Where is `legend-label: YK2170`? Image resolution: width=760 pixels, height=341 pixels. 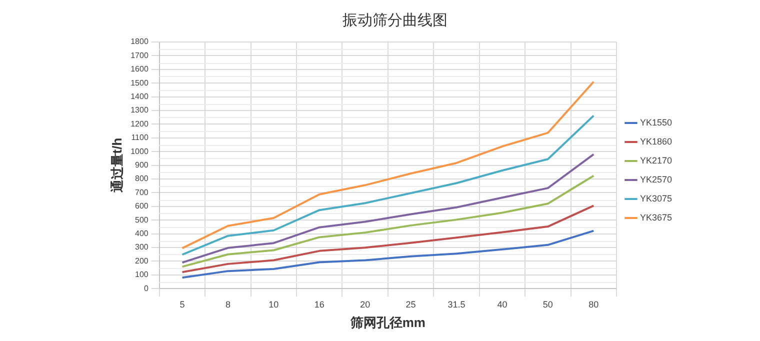 legend-label: YK2170 is located at coordinates (656, 160).